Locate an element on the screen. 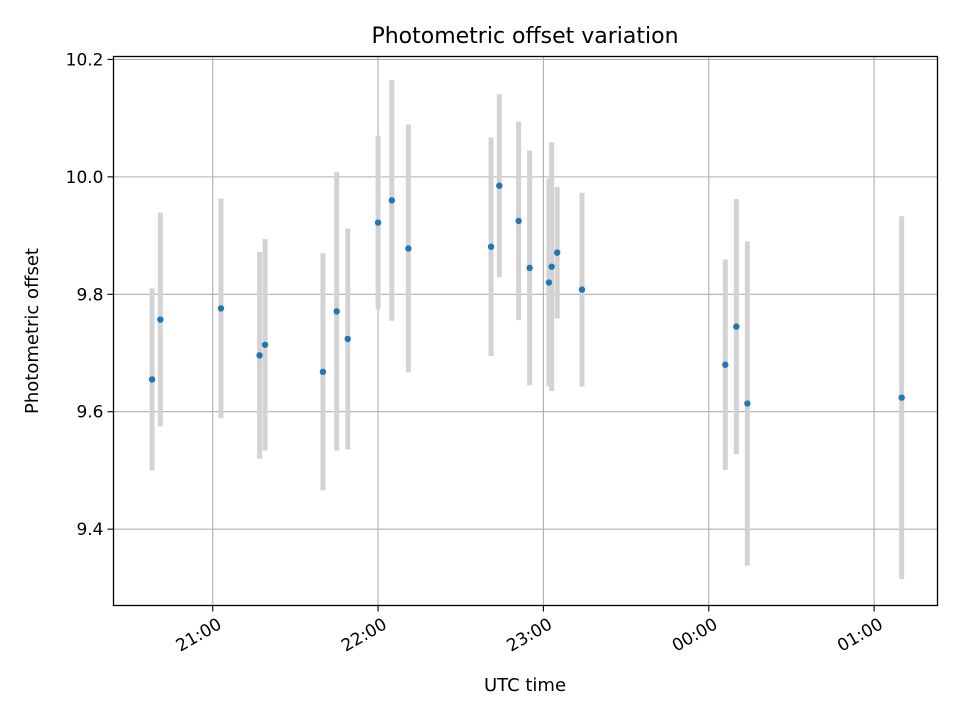 This screenshot has height=720, width=960. y-axis-label: Photometric offset is located at coordinates (32, 331).